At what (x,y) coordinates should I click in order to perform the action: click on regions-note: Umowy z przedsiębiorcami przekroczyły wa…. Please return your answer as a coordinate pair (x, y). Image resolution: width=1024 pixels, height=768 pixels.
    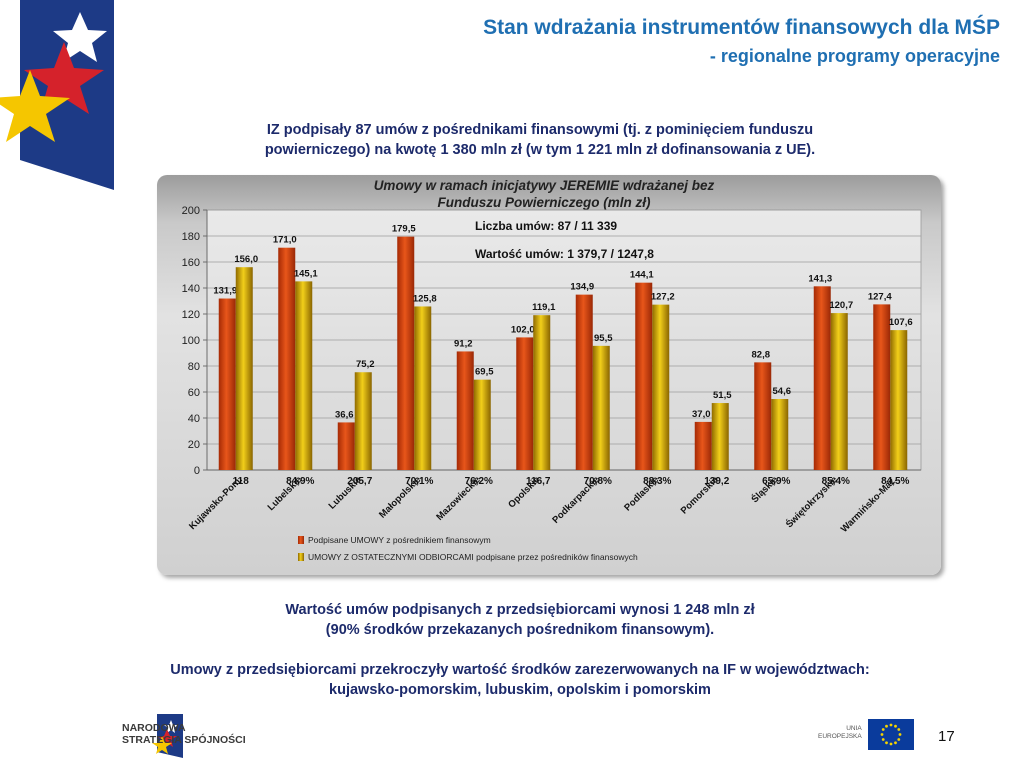
    Looking at the image, I should click on (520, 680).